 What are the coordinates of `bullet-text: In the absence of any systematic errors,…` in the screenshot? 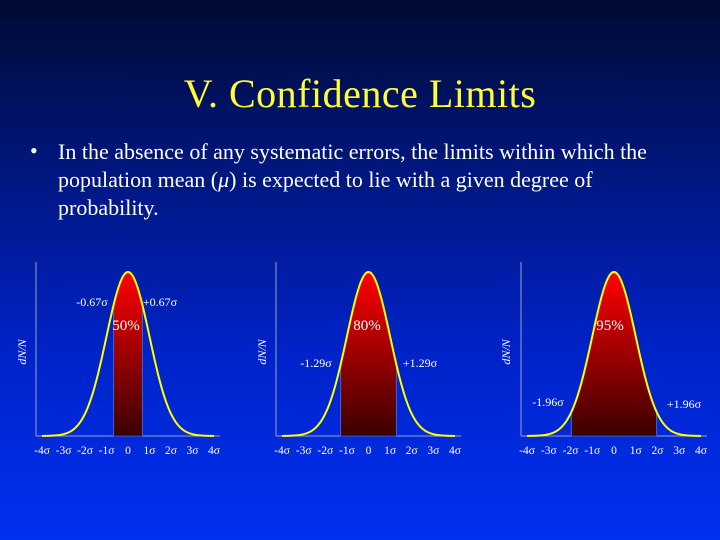 It's located at (378, 180).